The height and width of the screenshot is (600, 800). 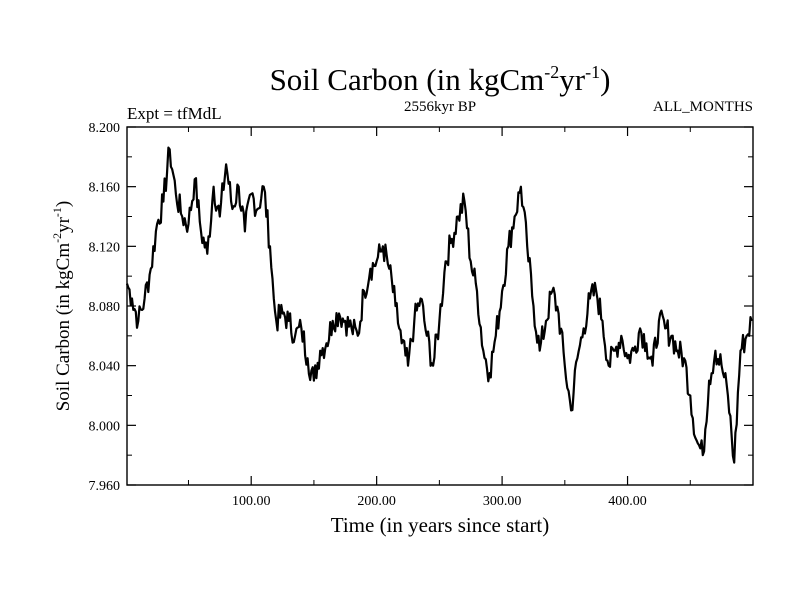 What do you see at coordinates (251, 501) in the screenshot?
I see `x-tick-label: 100.00` at bounding box center [251, 501].